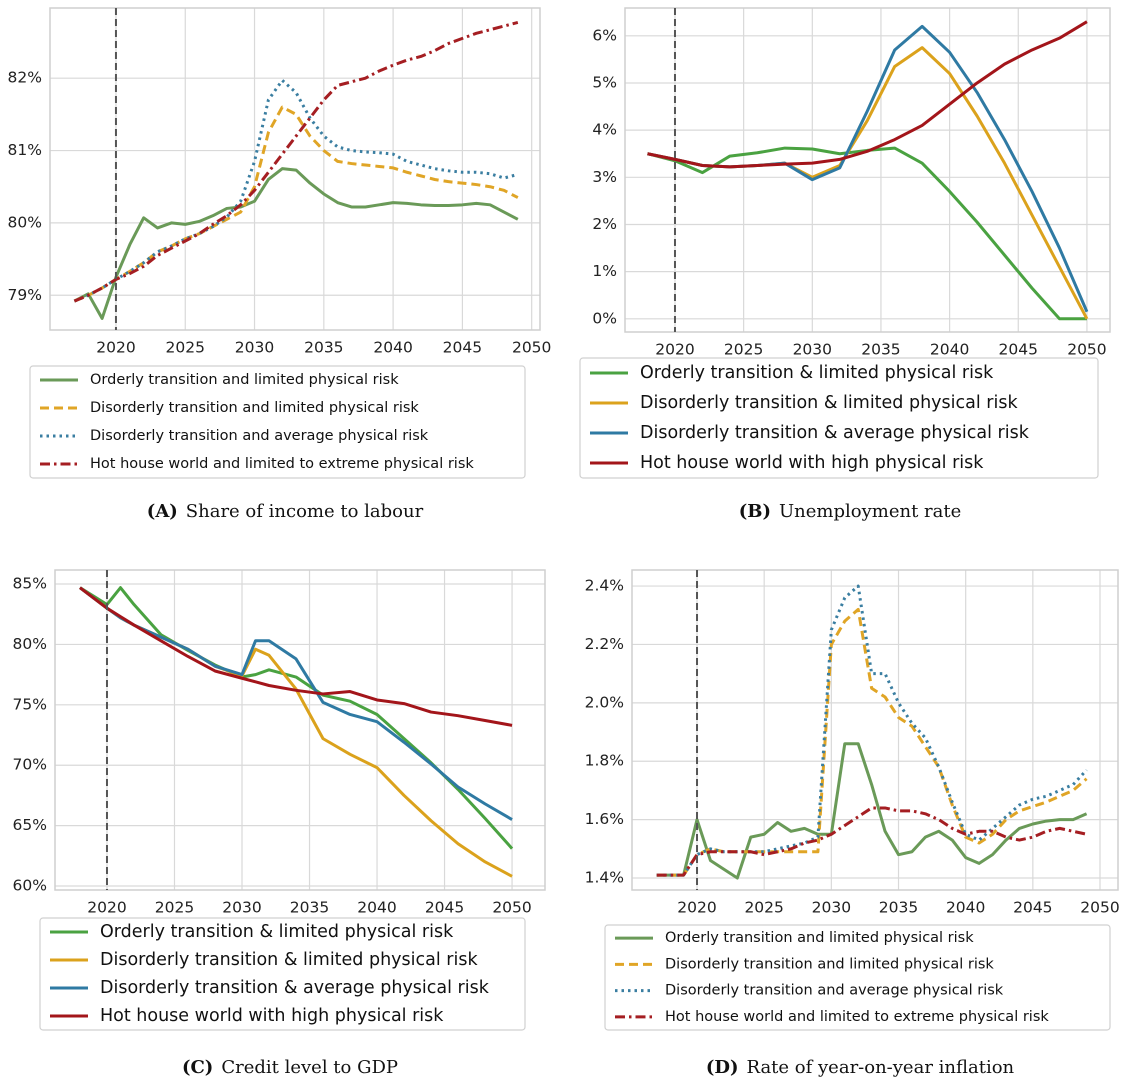 Image resolution: width=1128 pixels, height=1082 pixels. I want to click on y-tick-label: 4%, so click(604, 130).